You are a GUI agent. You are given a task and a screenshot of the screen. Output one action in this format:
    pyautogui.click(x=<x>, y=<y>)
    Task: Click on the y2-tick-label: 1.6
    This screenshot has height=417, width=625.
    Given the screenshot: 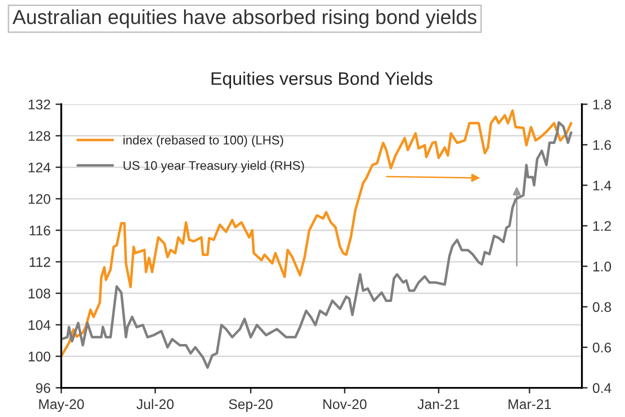 What is the action you would take?
    pyautogui.click(x=602, y=145)
    